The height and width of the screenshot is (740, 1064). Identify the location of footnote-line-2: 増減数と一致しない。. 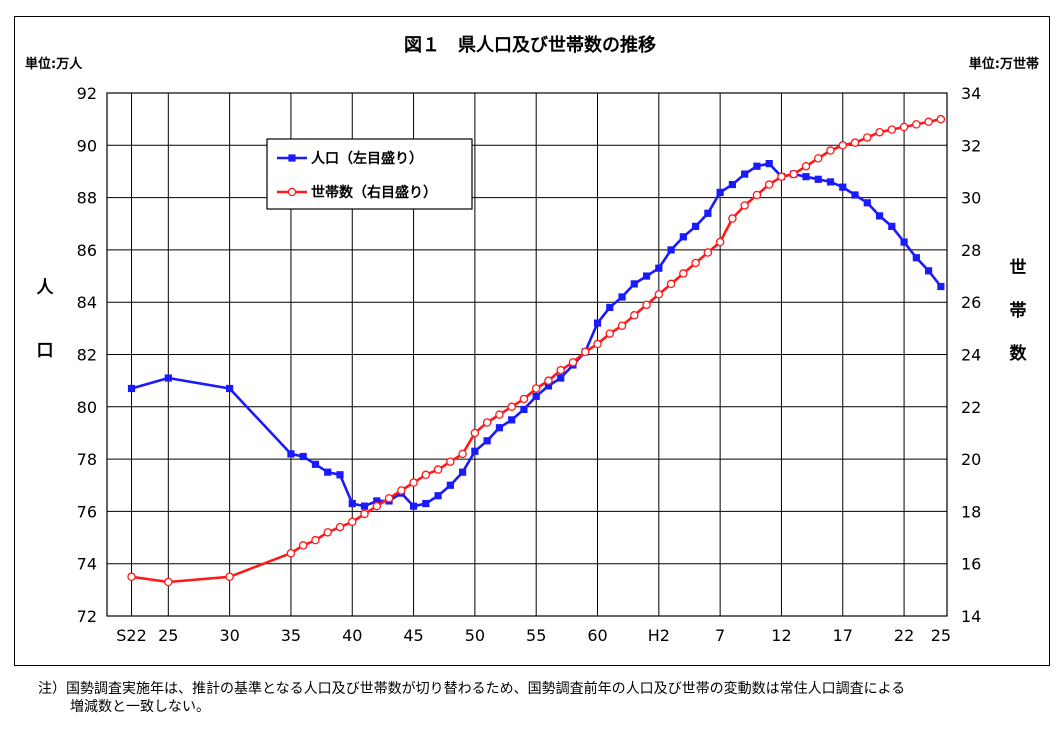
(140, 707).